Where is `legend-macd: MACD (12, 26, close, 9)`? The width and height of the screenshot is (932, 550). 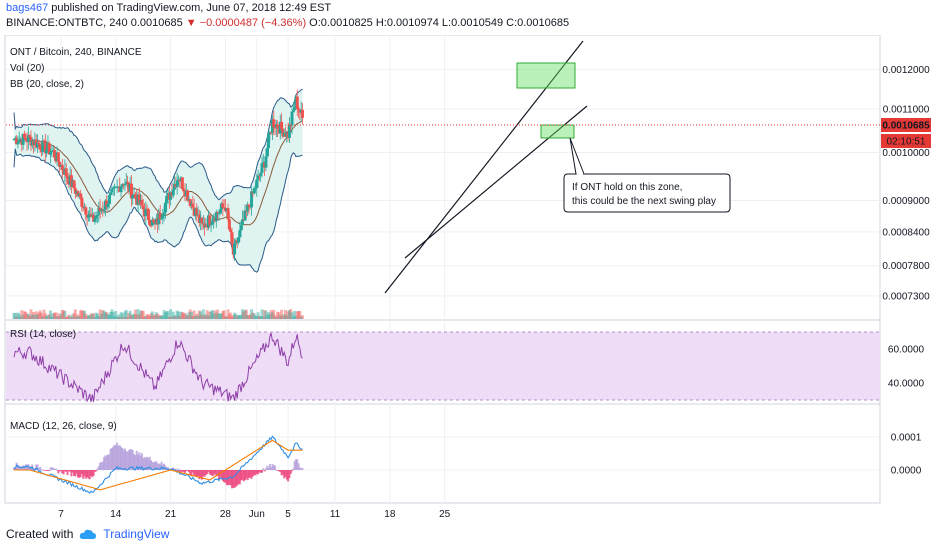
legend-macd: MACD (12, 26, close, 9) is located at coordinates (63, 426).